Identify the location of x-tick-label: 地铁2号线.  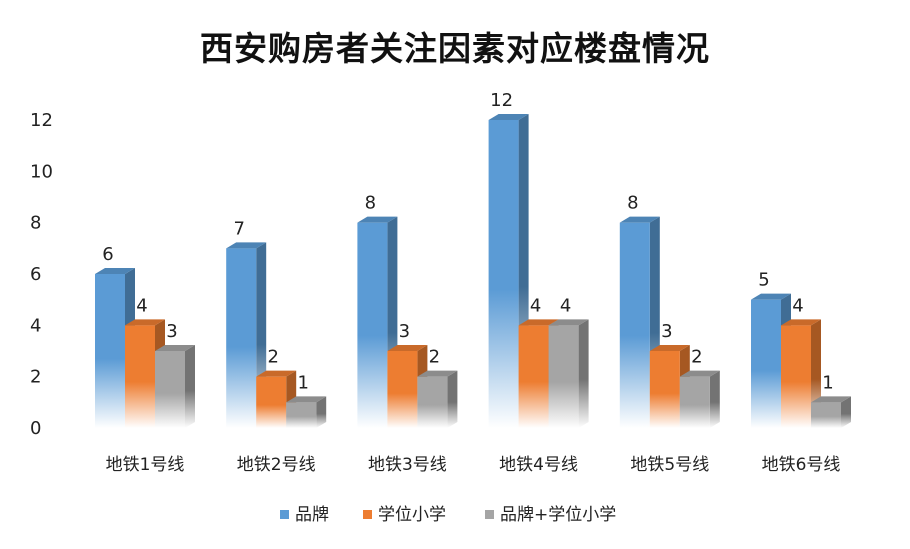
(276, 465).